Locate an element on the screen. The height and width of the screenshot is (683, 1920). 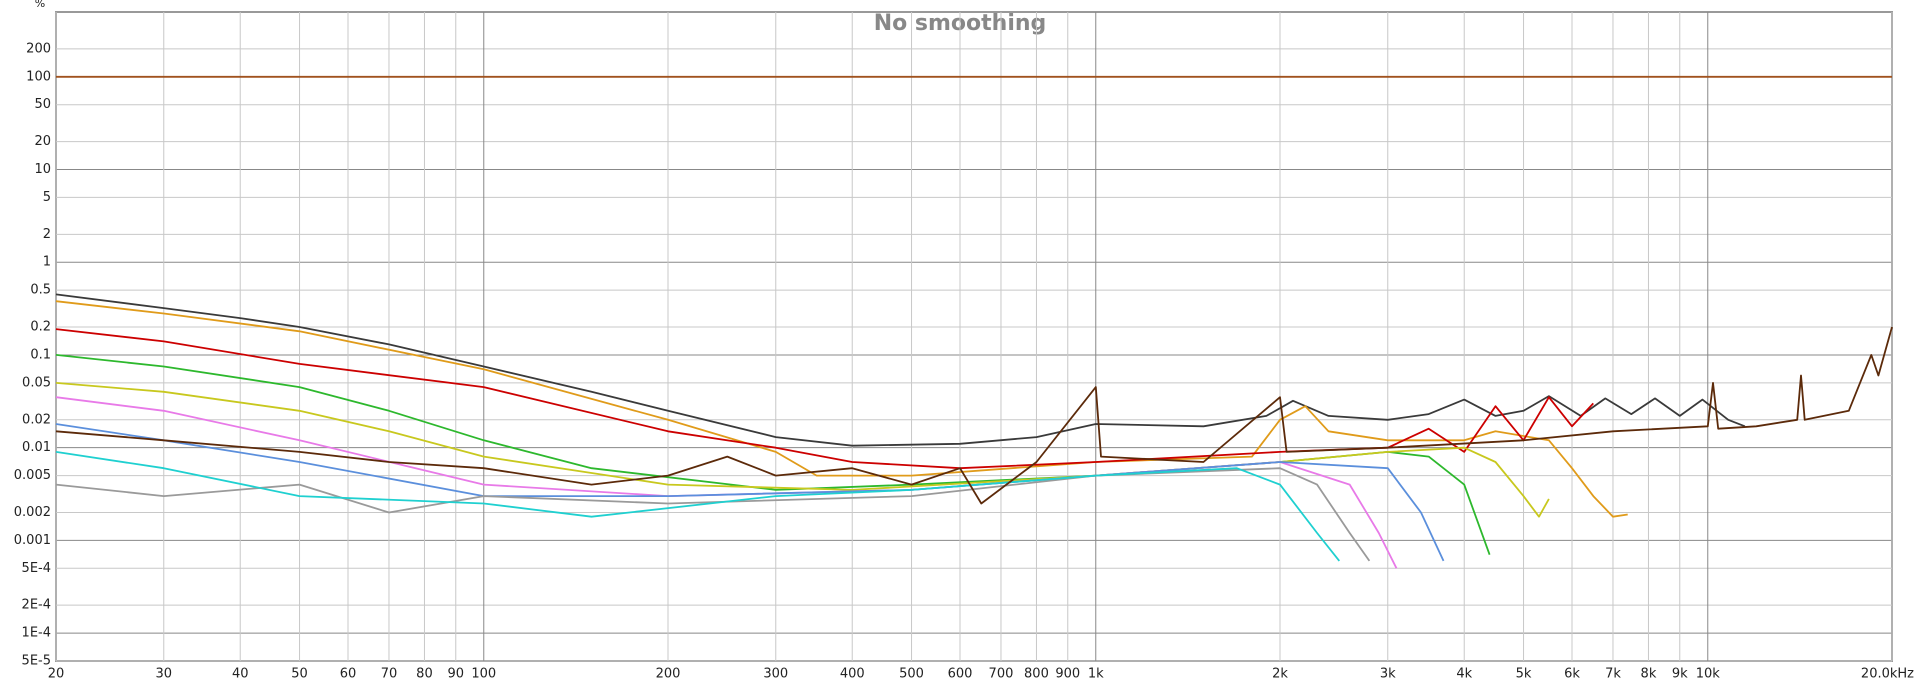
x-tick-label: 9k is located at coordinates (1680, 674).